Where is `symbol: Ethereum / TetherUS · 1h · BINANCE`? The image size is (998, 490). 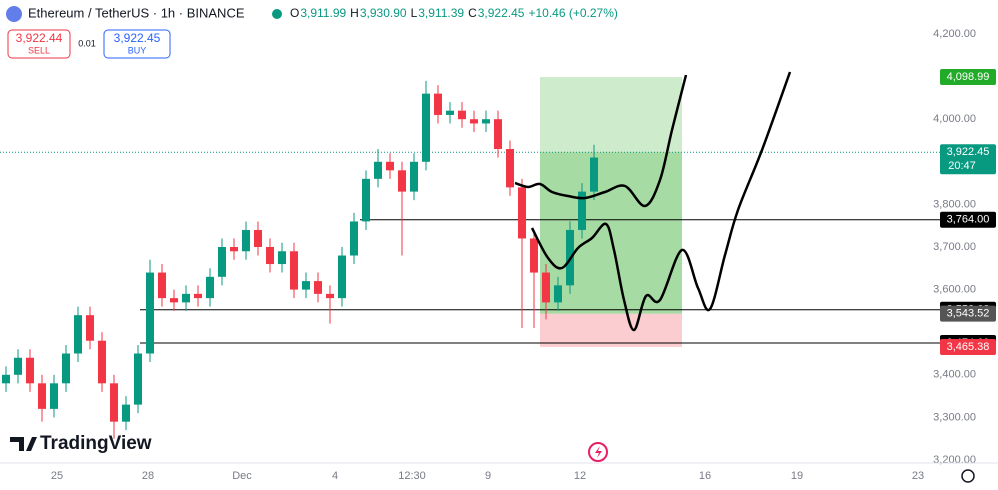 symbol: Ethereum / TetherUS · 1h · BINANCE is located at coordinates (136, 12).